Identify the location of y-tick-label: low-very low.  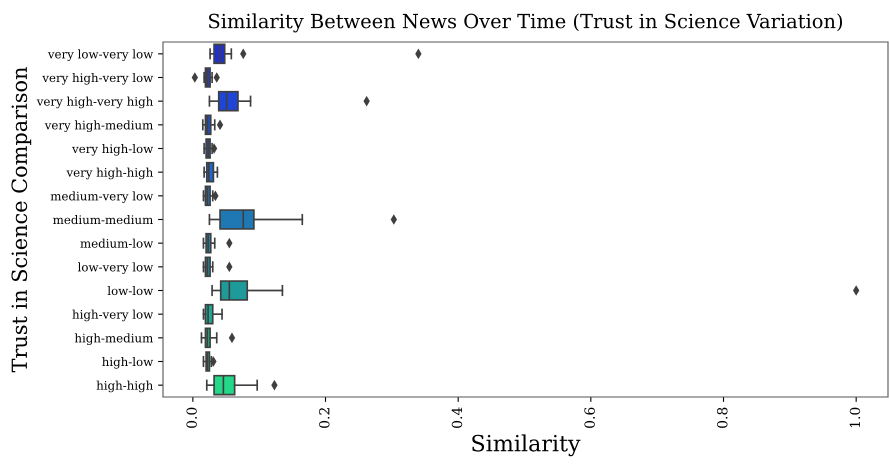
(116, 268).